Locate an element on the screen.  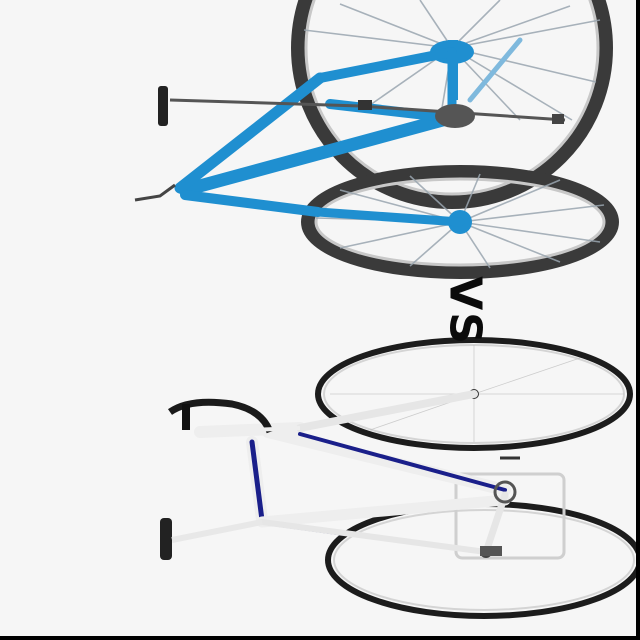
road-bike-saddle is located at coordinates (211, 539).